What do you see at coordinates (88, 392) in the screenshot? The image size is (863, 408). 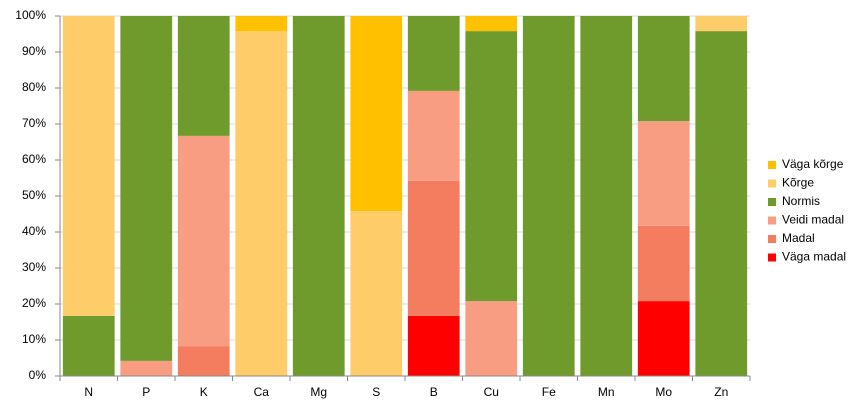 I see `x-tick-label: N` at bounding box center [88, 392].